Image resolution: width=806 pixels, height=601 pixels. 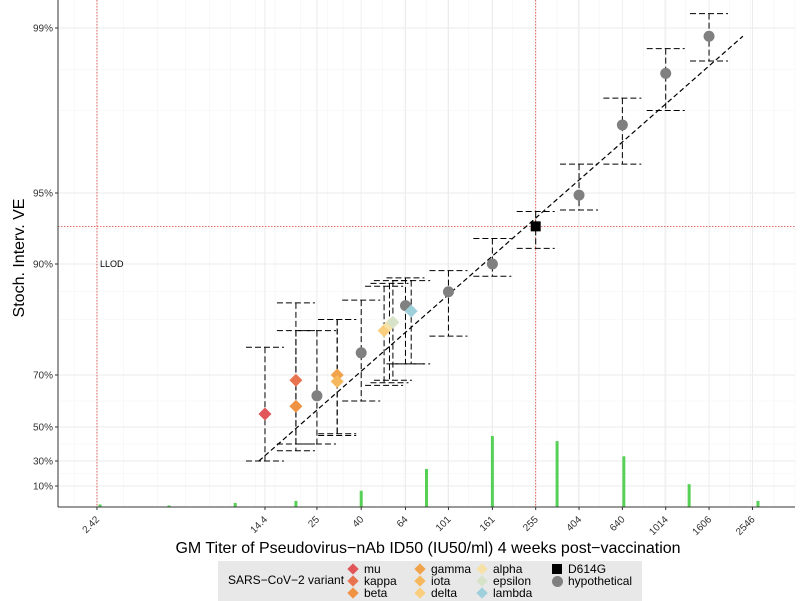 I want to click on y-tick-label: 99%, so click(x=43, y=29).